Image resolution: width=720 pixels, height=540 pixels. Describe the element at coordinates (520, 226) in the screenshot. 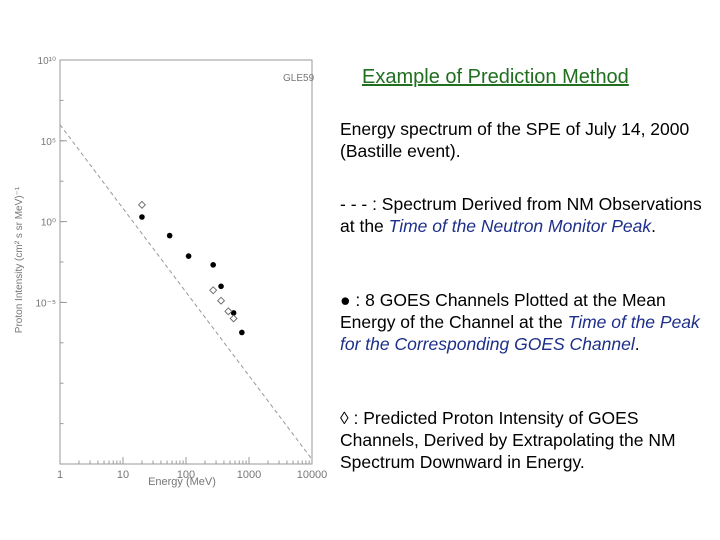

I see `nm-legend-emphasis: Time of the Neutron Monitor Peak` at that location.